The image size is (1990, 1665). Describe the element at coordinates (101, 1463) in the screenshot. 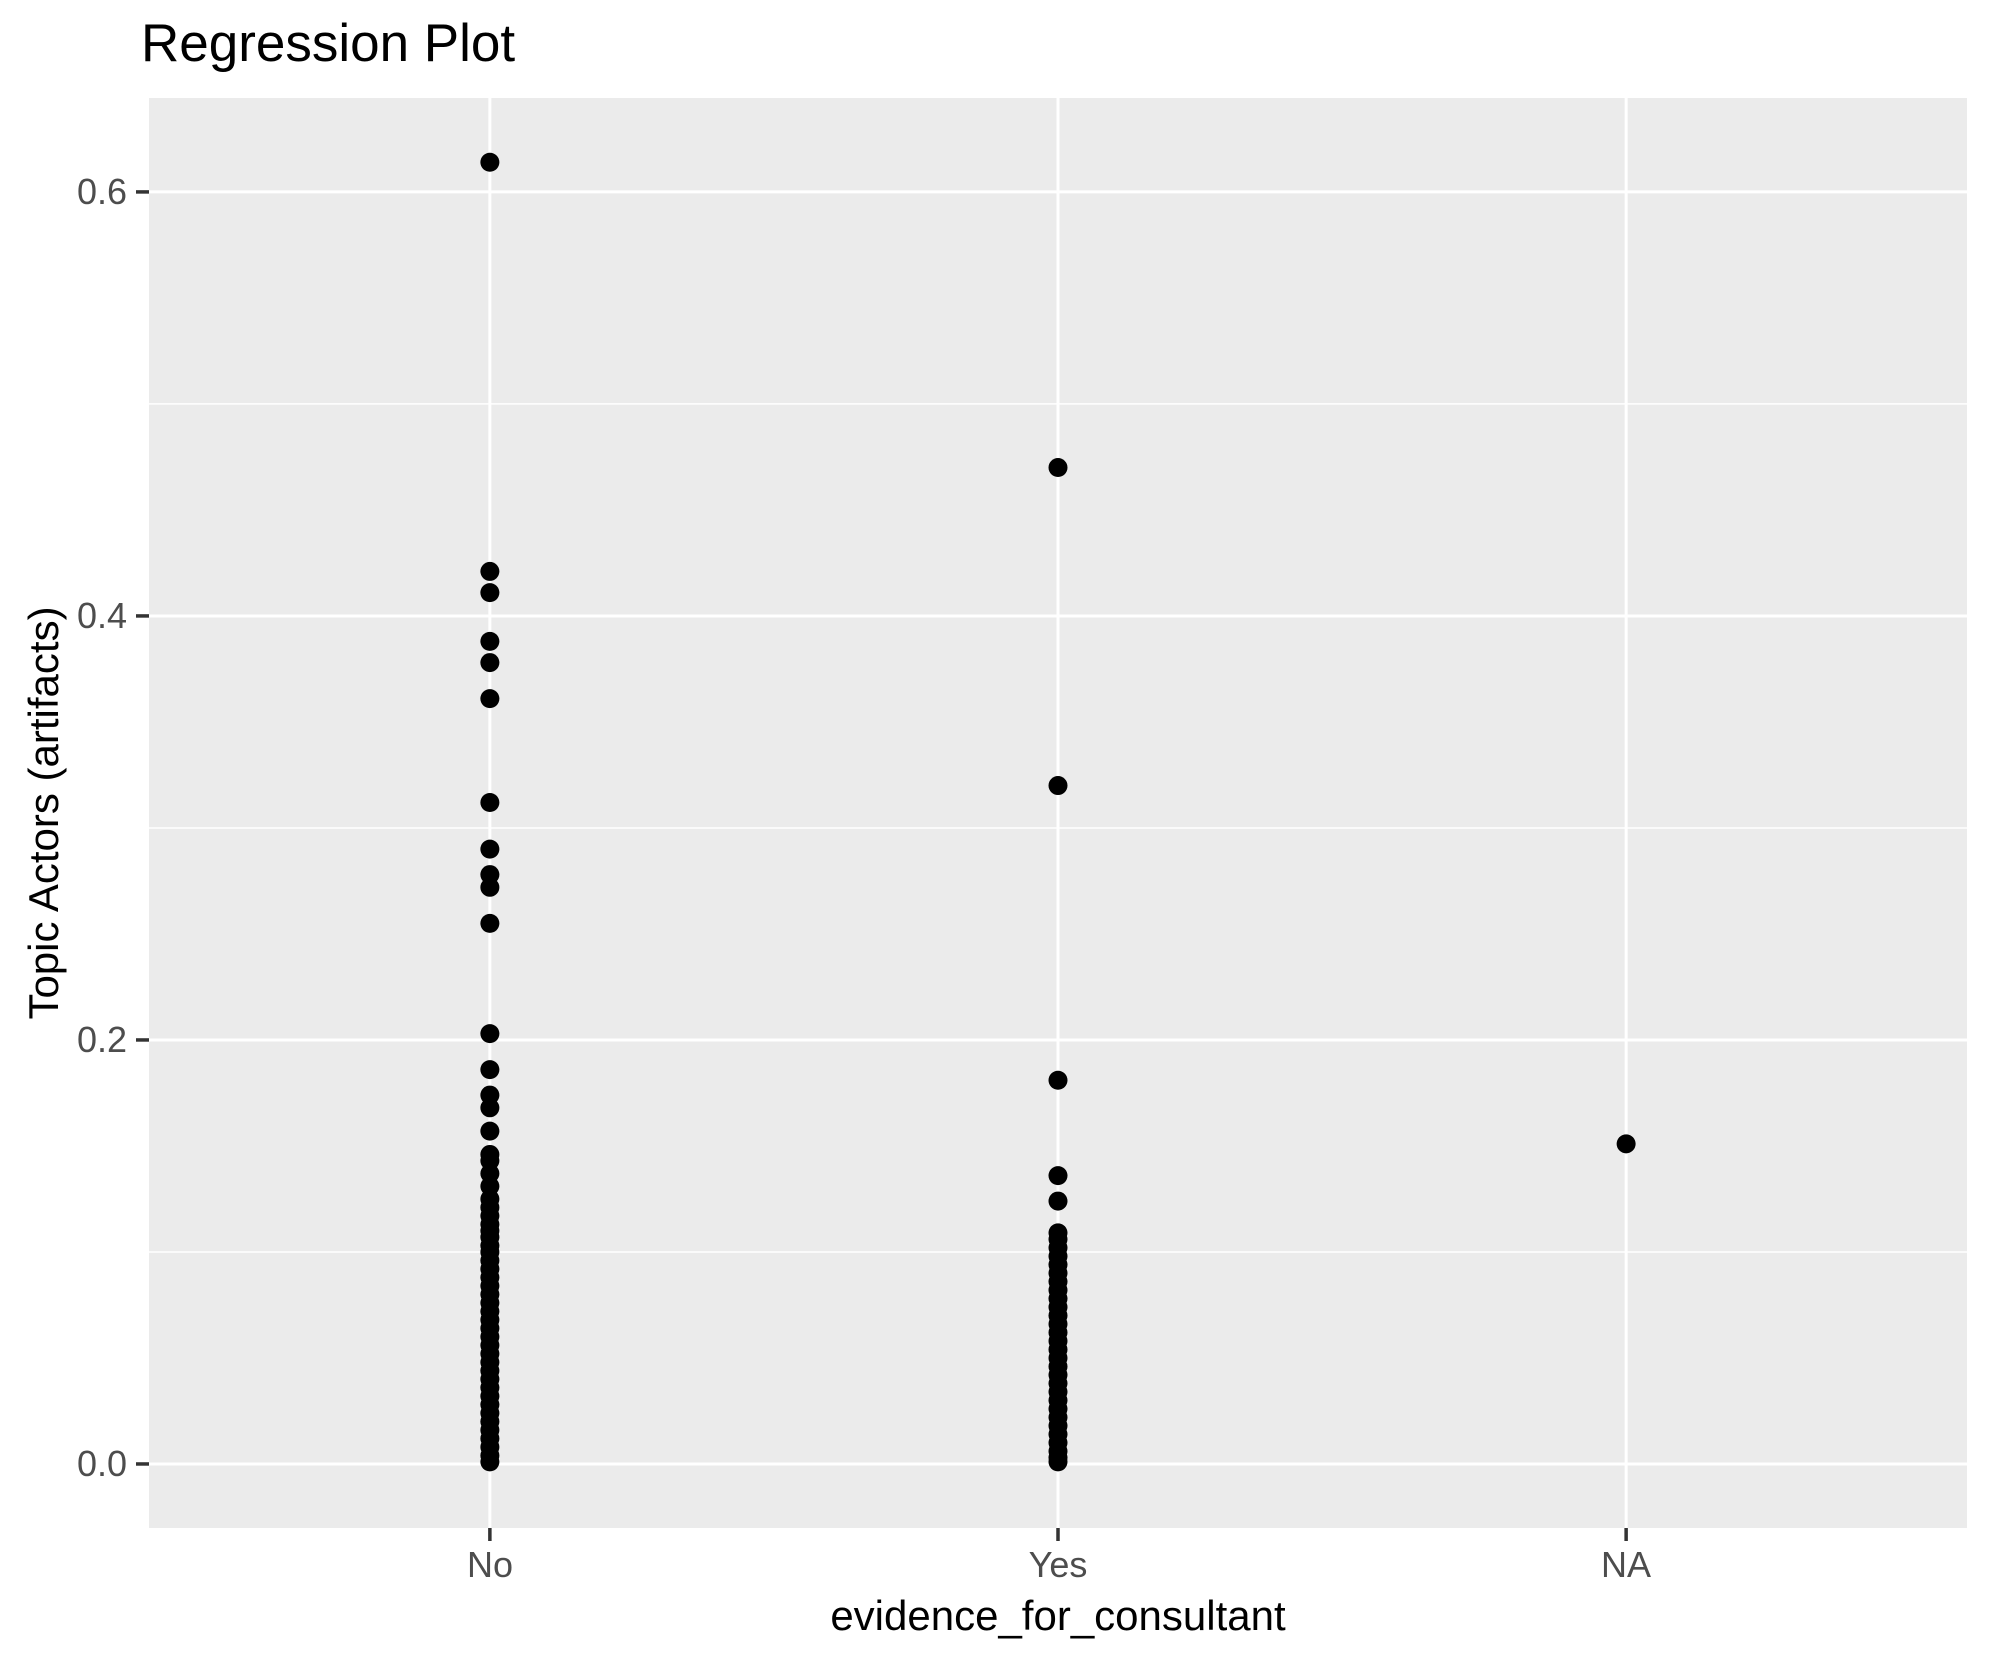

I see `y-tick-label-0.0: 0.0` at that location.